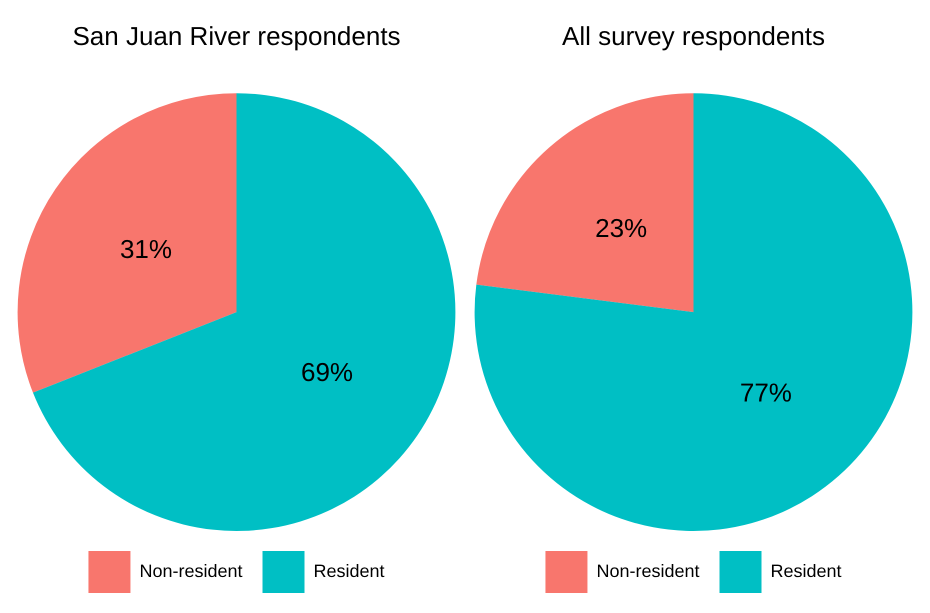  What do you see at coordinates (327, 371) in the screenshot?
I see `data-label: 69%` at bounding box center [327, 371].